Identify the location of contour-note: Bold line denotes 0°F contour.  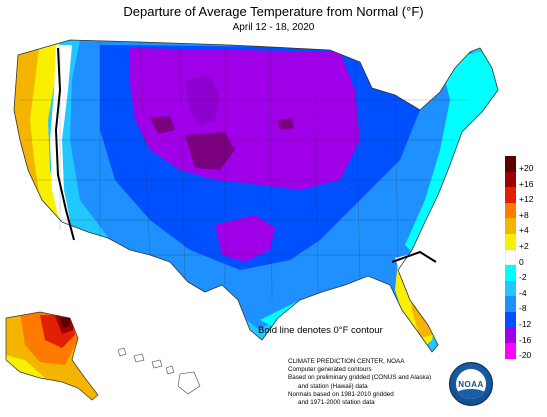
(320, 330).